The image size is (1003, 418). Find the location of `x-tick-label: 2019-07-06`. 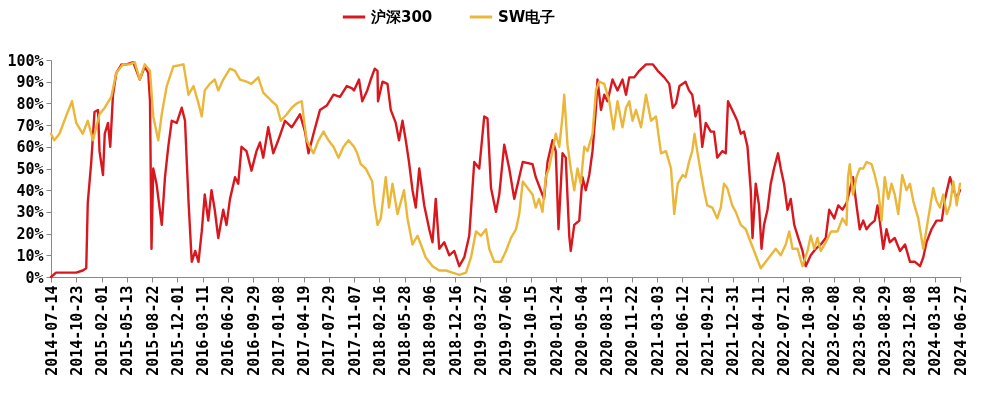

x-tick-label: 2019-07-06 is located at coordinates (506, 330).